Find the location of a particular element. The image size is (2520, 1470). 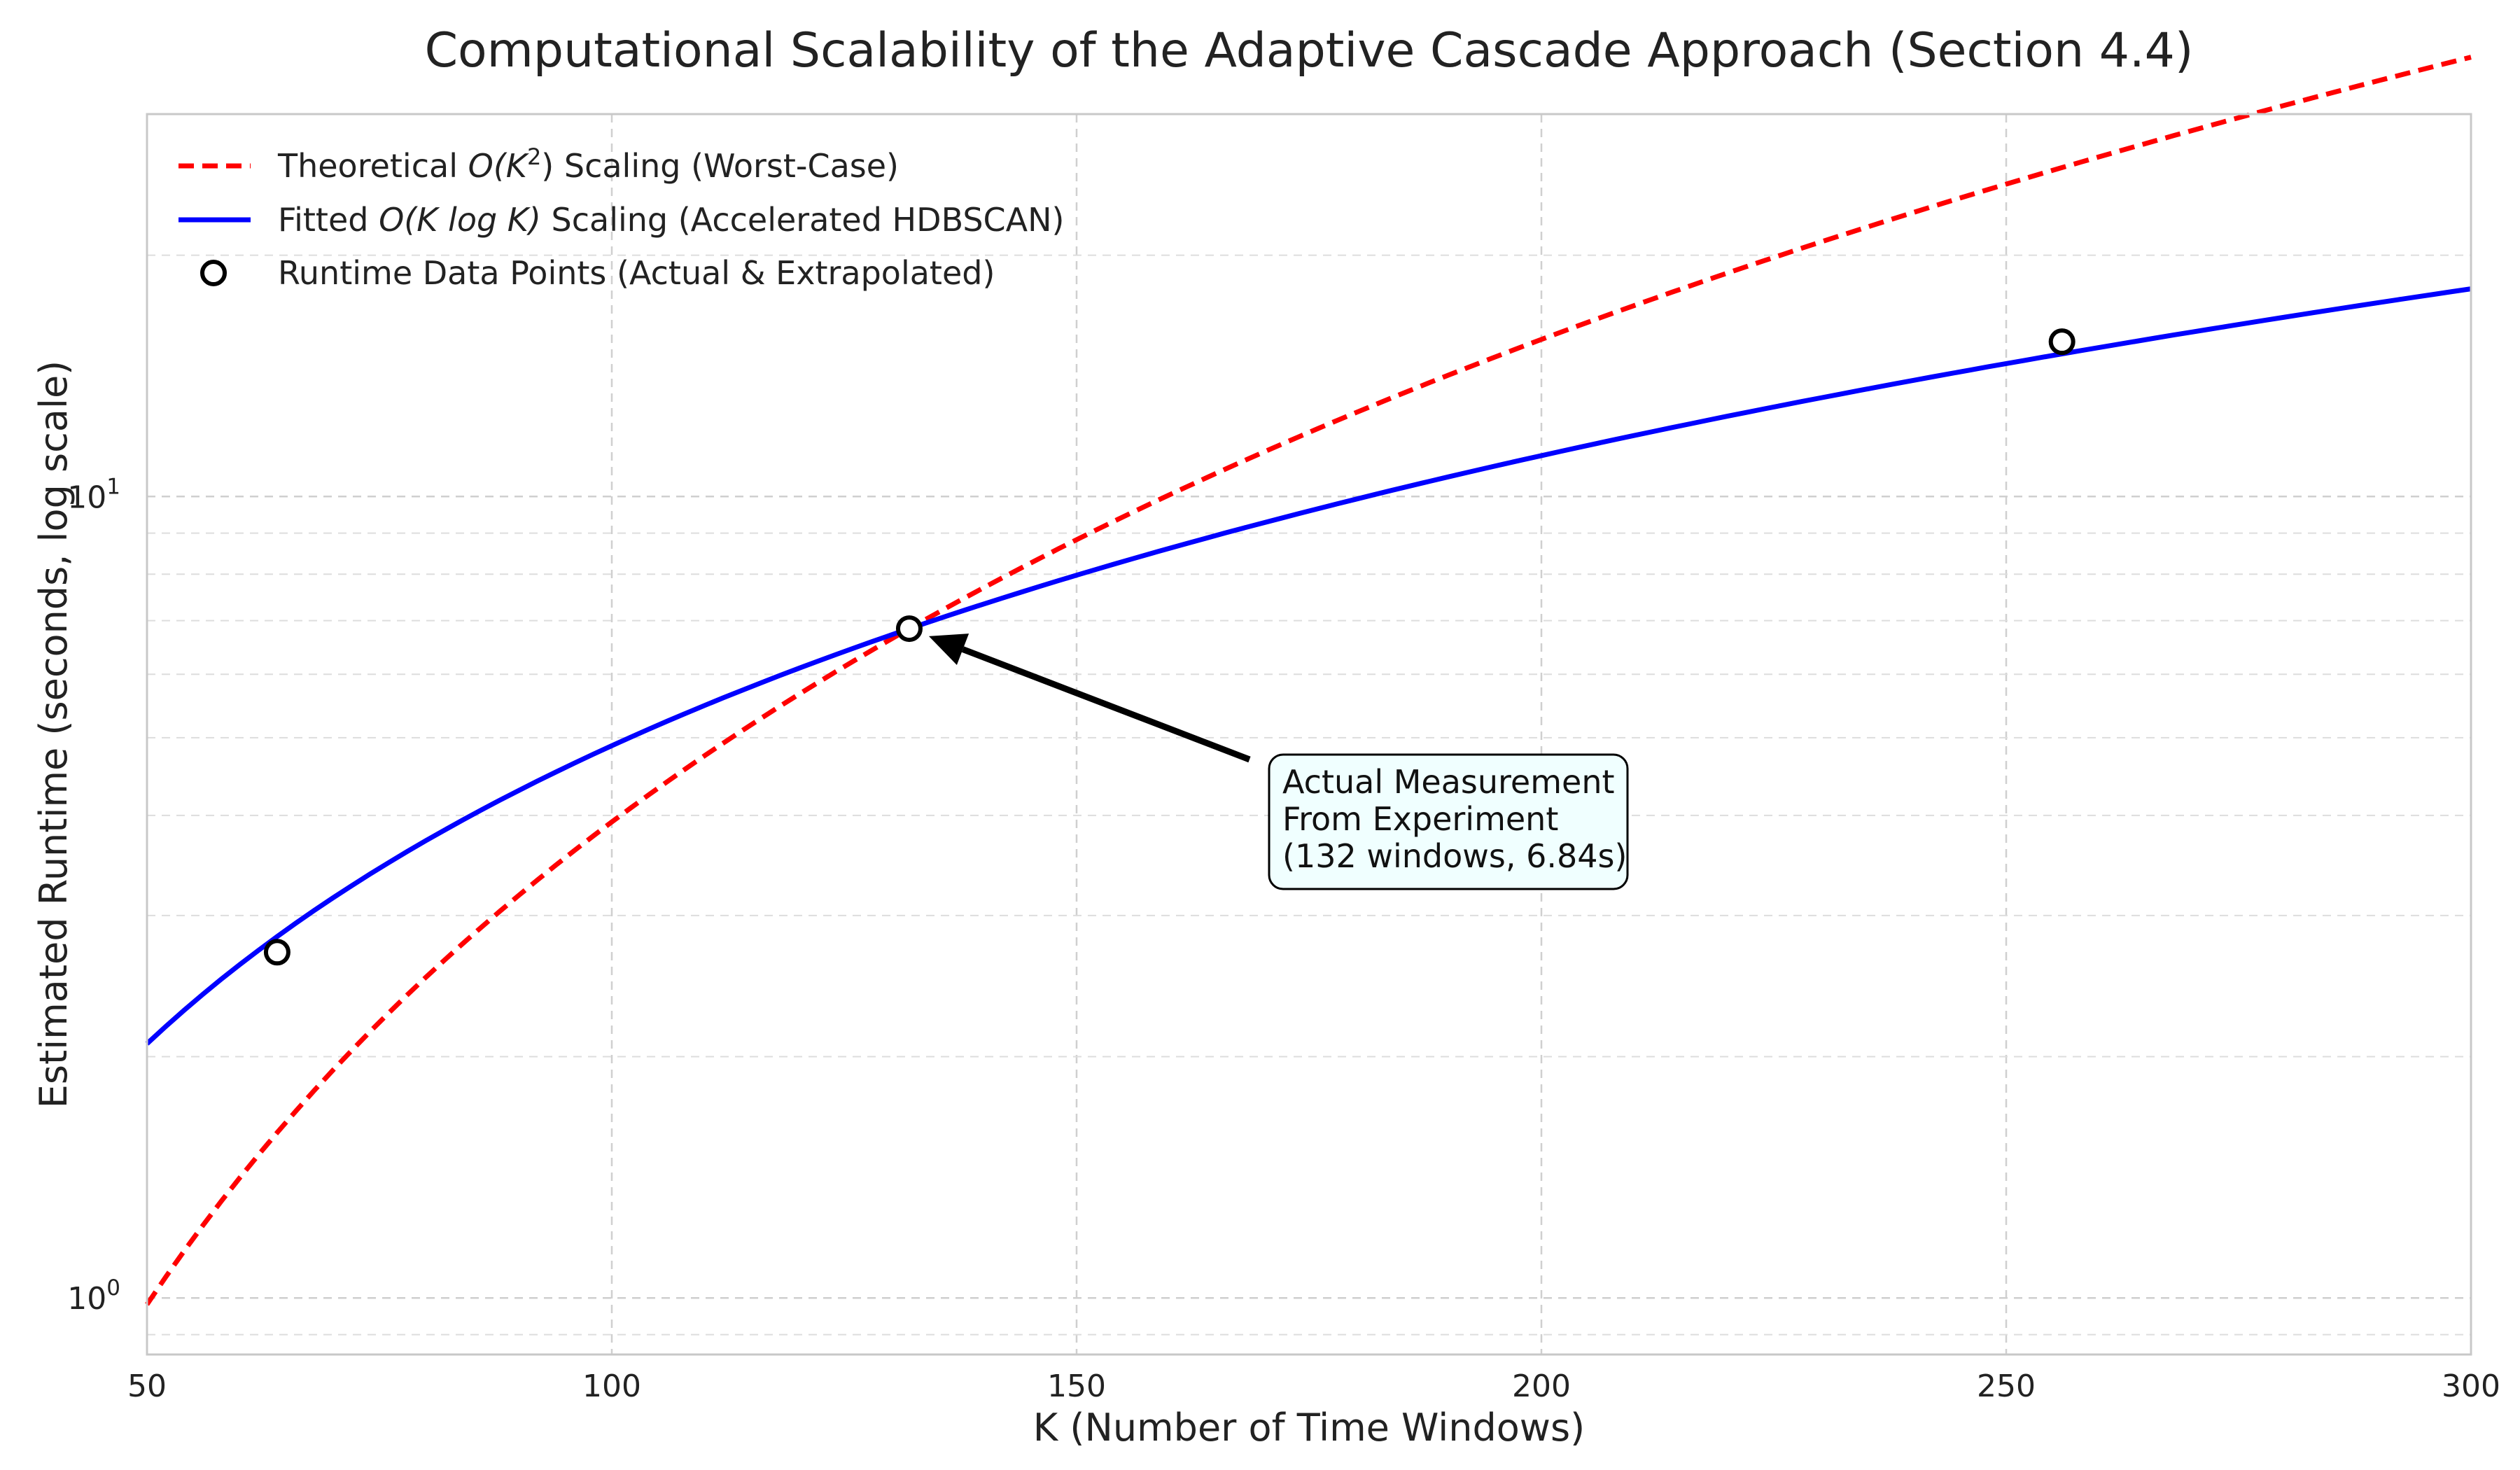

y-tick-label: 10⁰ is located at coordinates (93, 1296).